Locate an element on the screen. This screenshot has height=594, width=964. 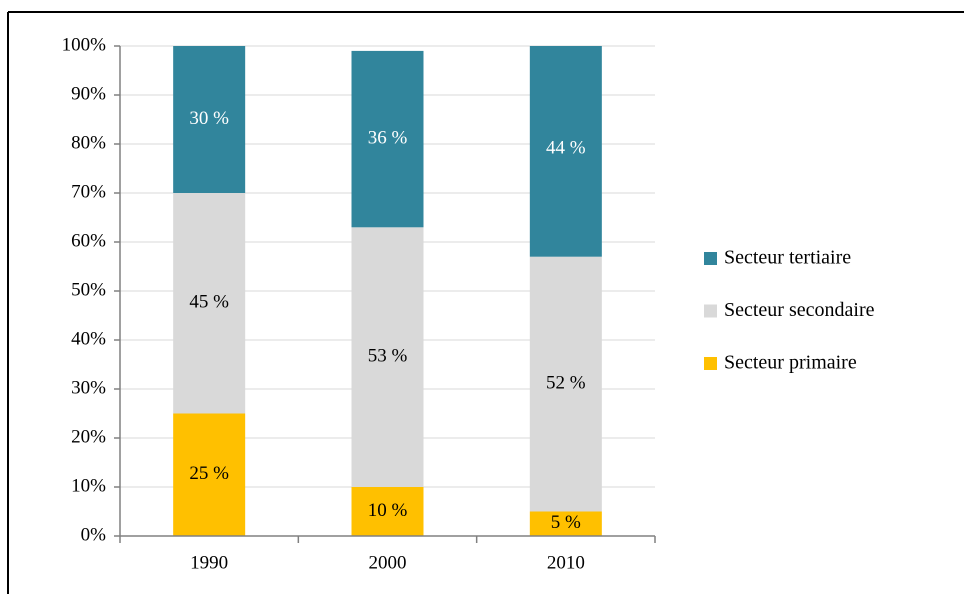
y-tick-label: 100% is located at coordinates (84, 44).